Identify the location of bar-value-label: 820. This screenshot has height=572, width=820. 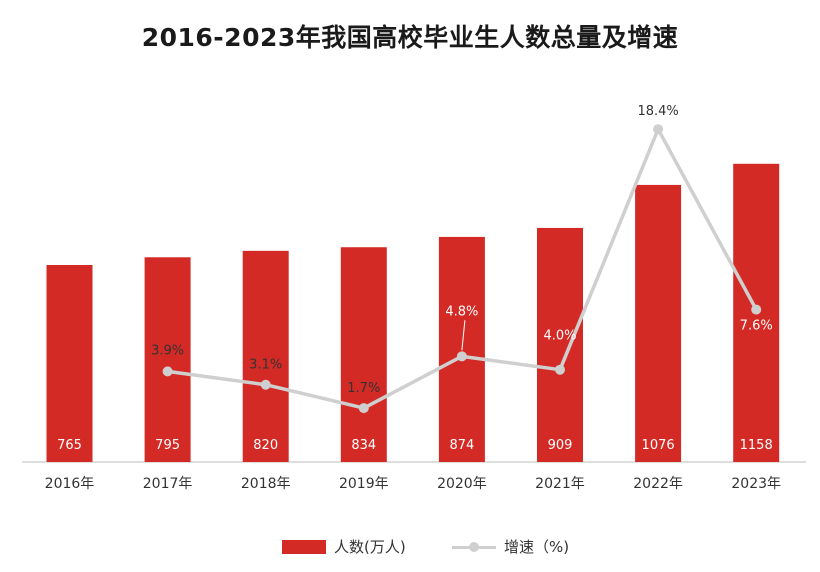
(265, 445).